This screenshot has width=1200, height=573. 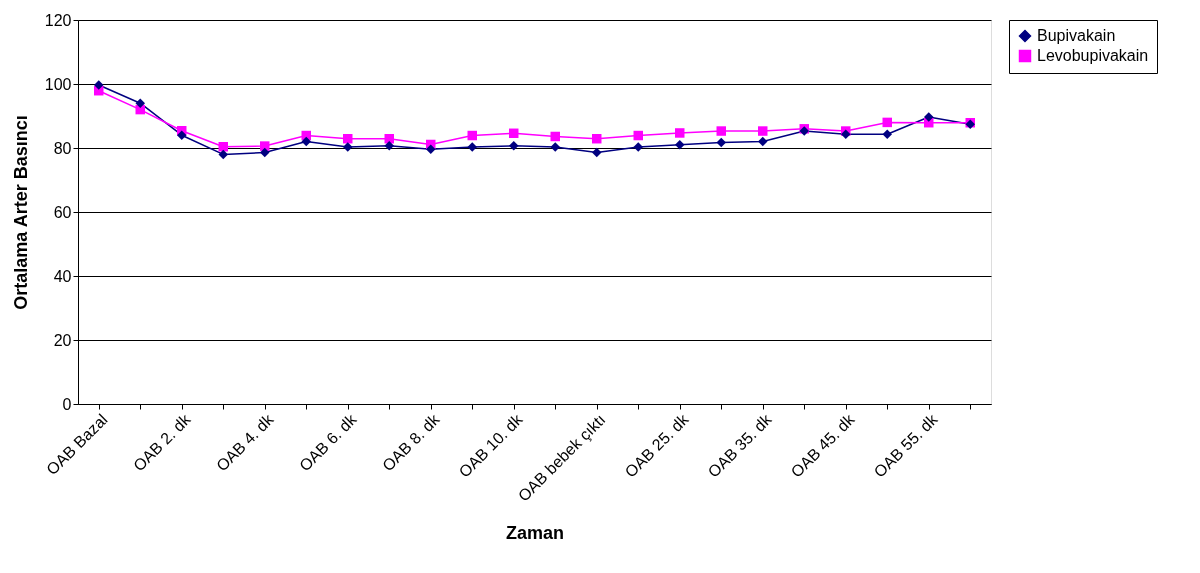 I want to click on x-tick-label: OAB 35. dk, so click(x=740, y=445).